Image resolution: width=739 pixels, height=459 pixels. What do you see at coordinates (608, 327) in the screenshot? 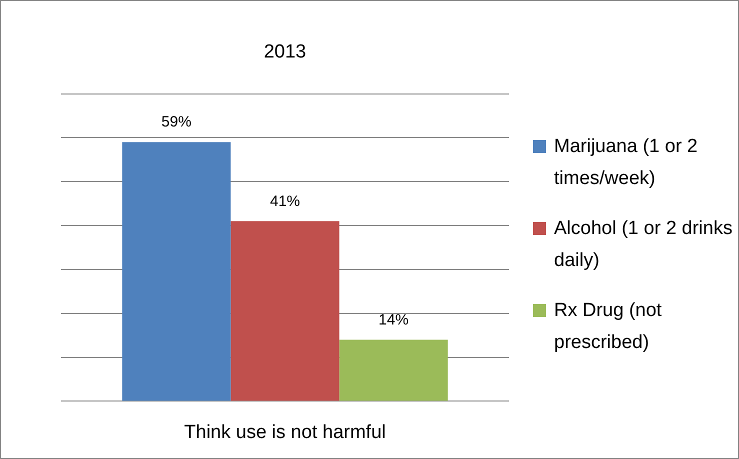
I see `legend-label: Rx Drug (not prescribed)` at bounding box center [608, 327].